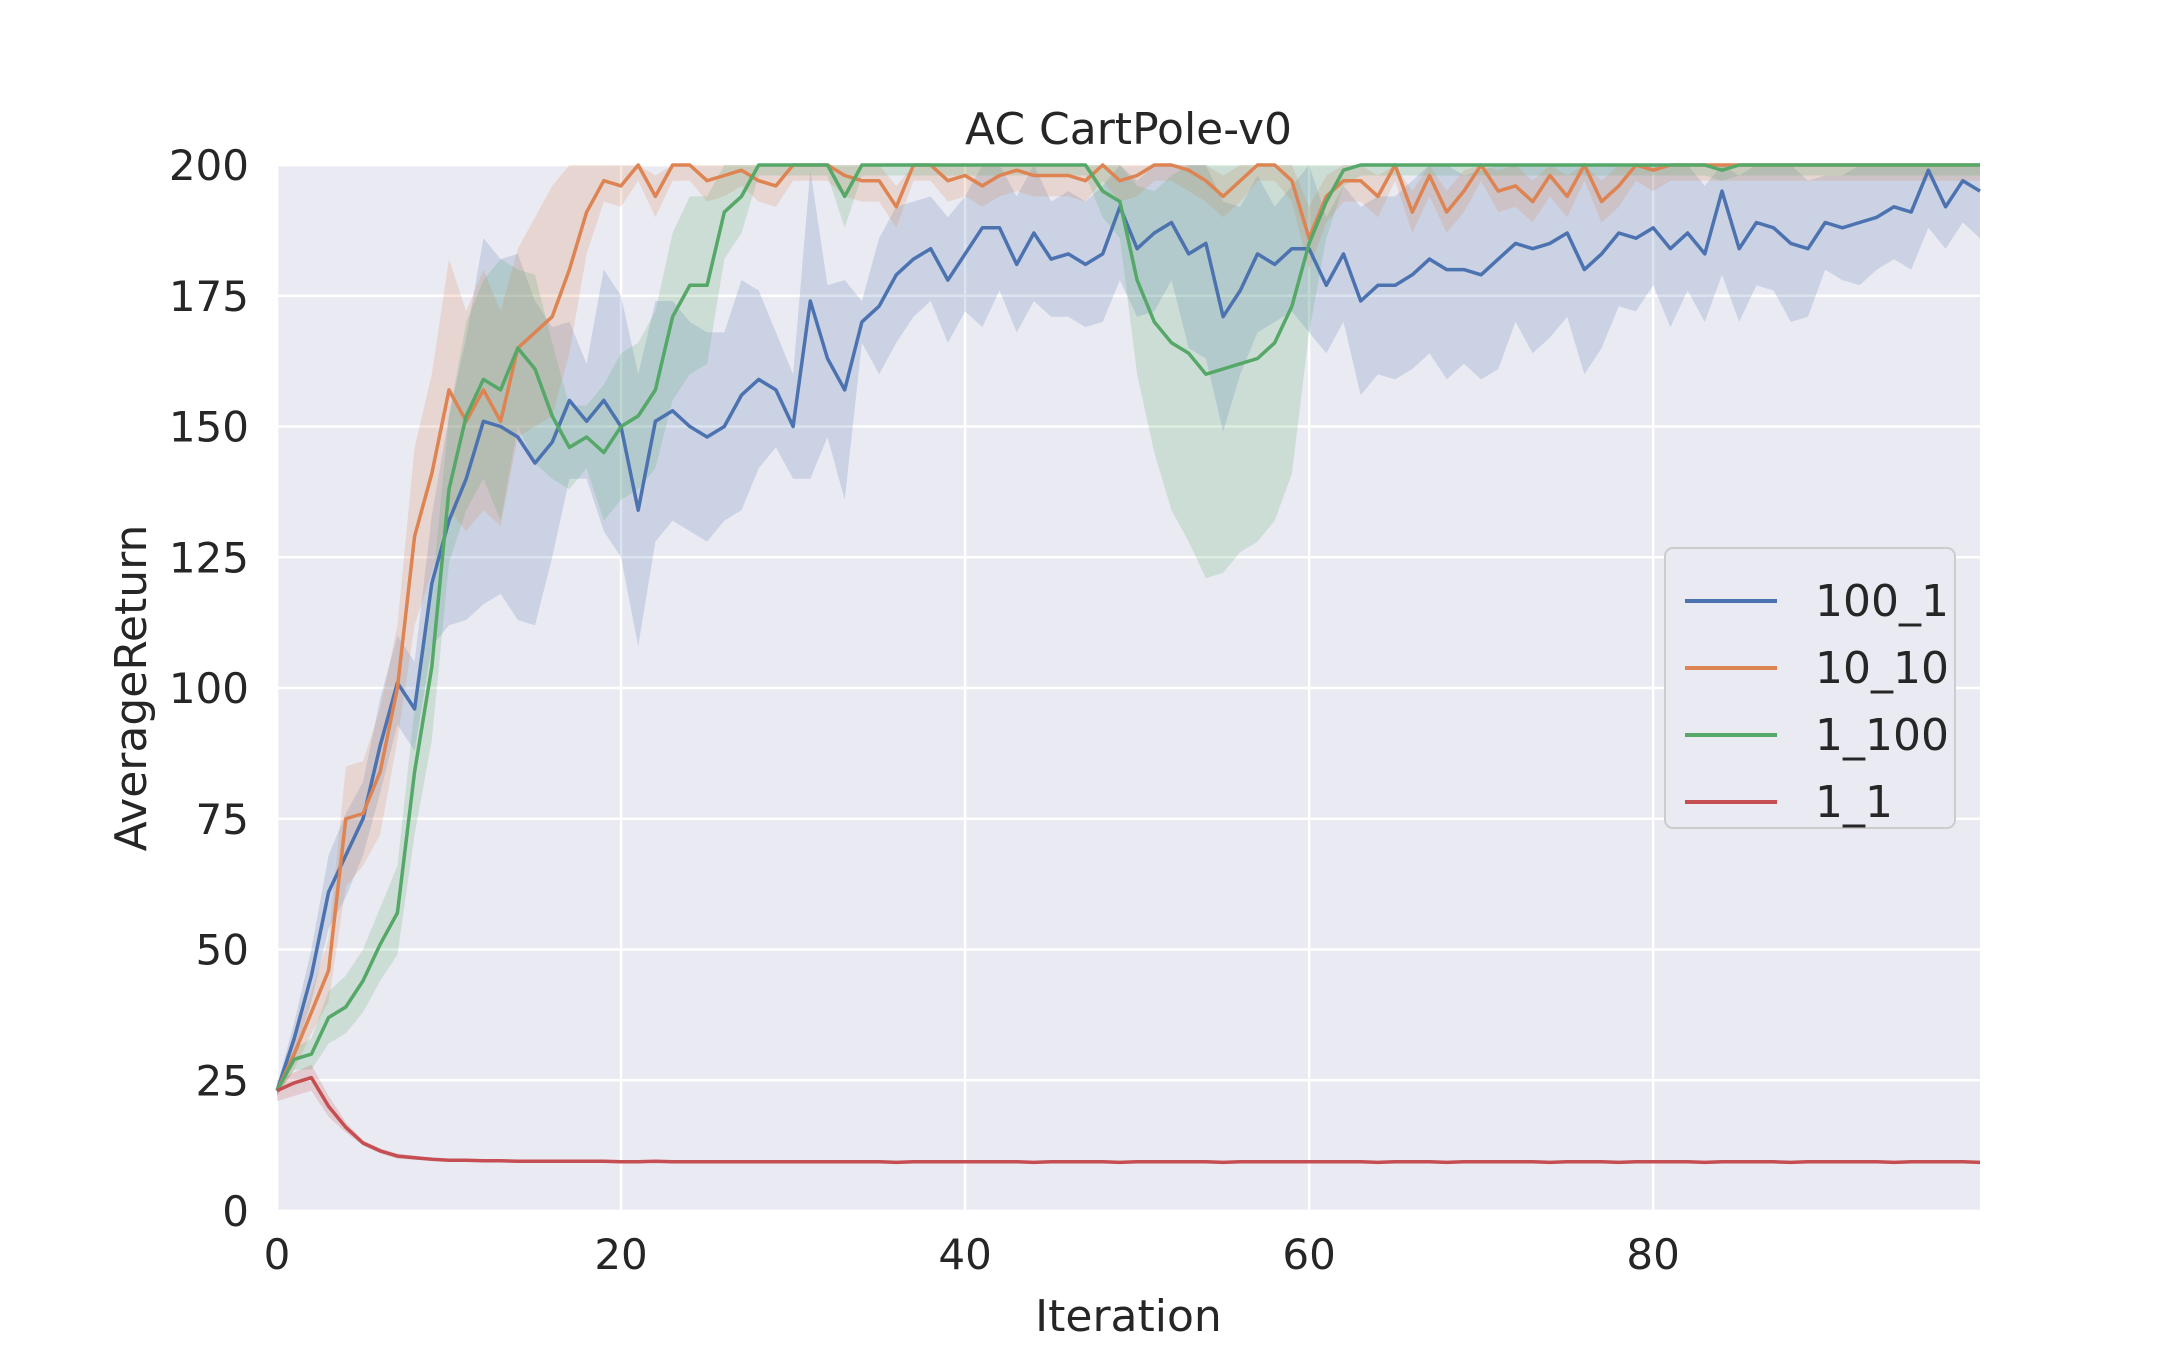  Describe the element at coordinates (1882, 668) in the screenshot. I see `legend-label-10_10: 10_10` at that location.